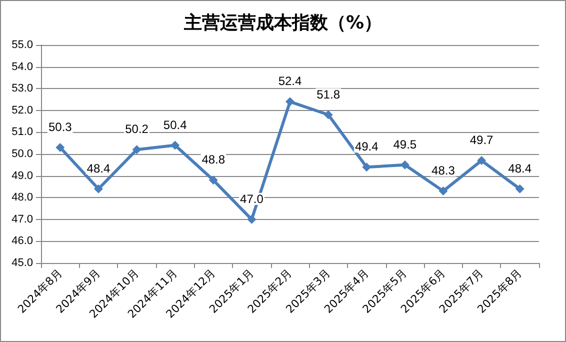  I want to click on text: 51.8, so click(328, 94).